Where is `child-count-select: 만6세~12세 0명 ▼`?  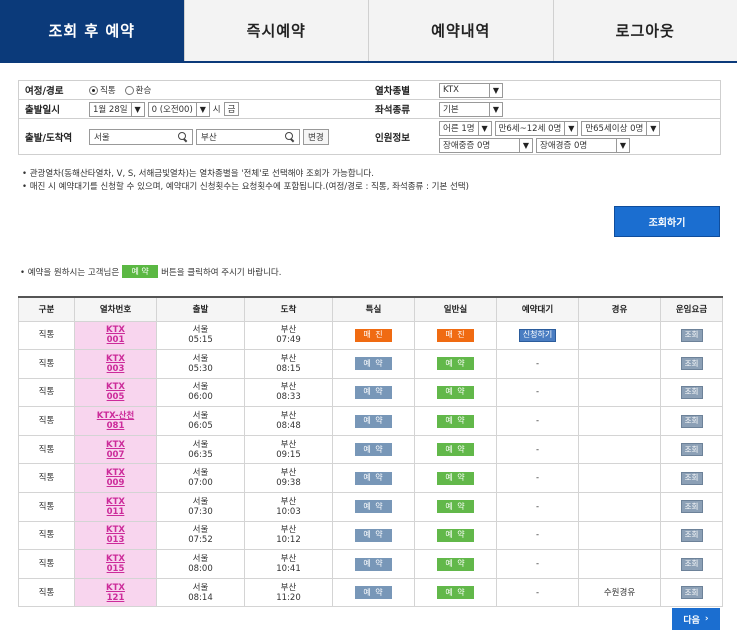 child-count-select: 만6세~12세 0명 ▼ is located at coordinates (536, 128).